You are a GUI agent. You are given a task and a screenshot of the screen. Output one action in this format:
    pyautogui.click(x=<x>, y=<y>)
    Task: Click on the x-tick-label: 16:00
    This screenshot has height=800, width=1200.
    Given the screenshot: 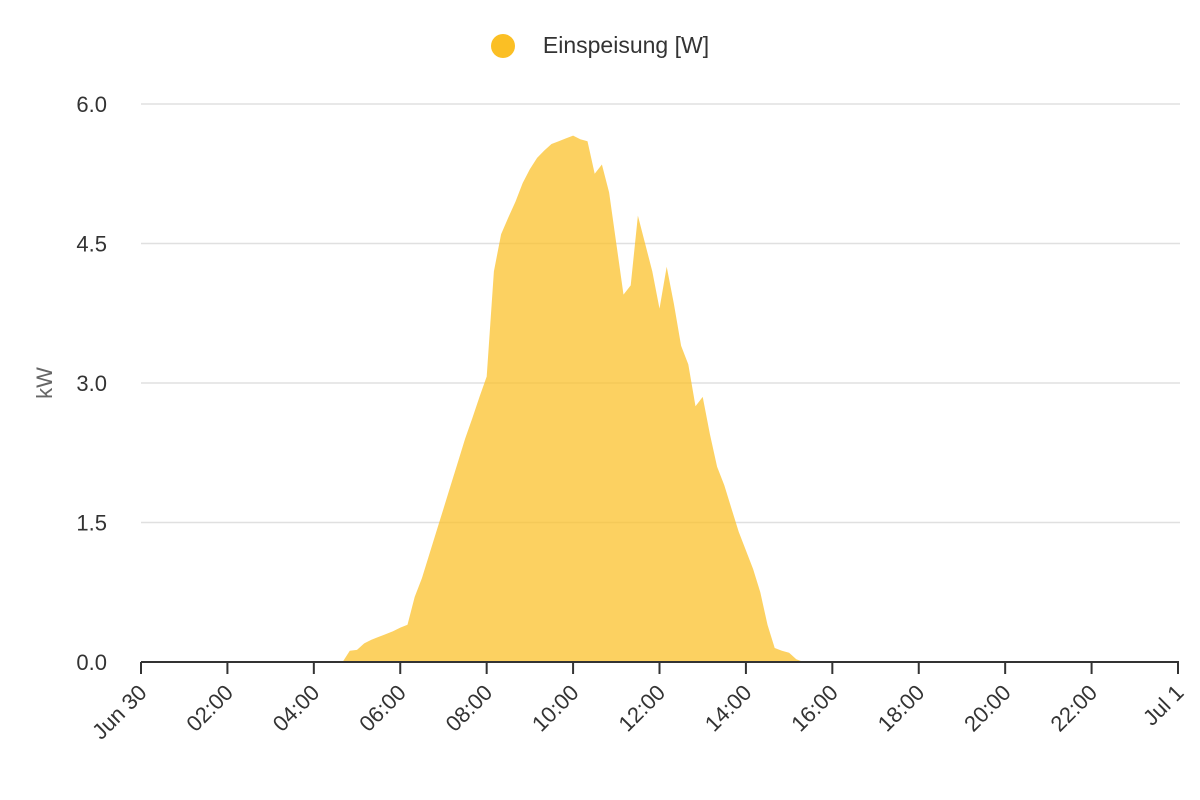 What is the action you would take?
    pyautogui.click(x=814, y=708)
    